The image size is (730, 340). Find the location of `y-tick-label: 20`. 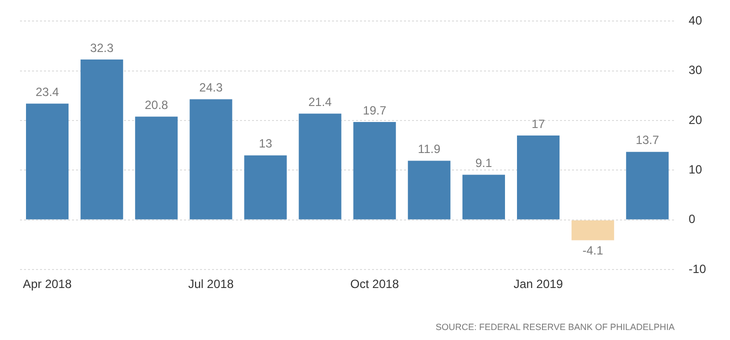

y-tick-label: 20 is located at coordinates (695, 119).